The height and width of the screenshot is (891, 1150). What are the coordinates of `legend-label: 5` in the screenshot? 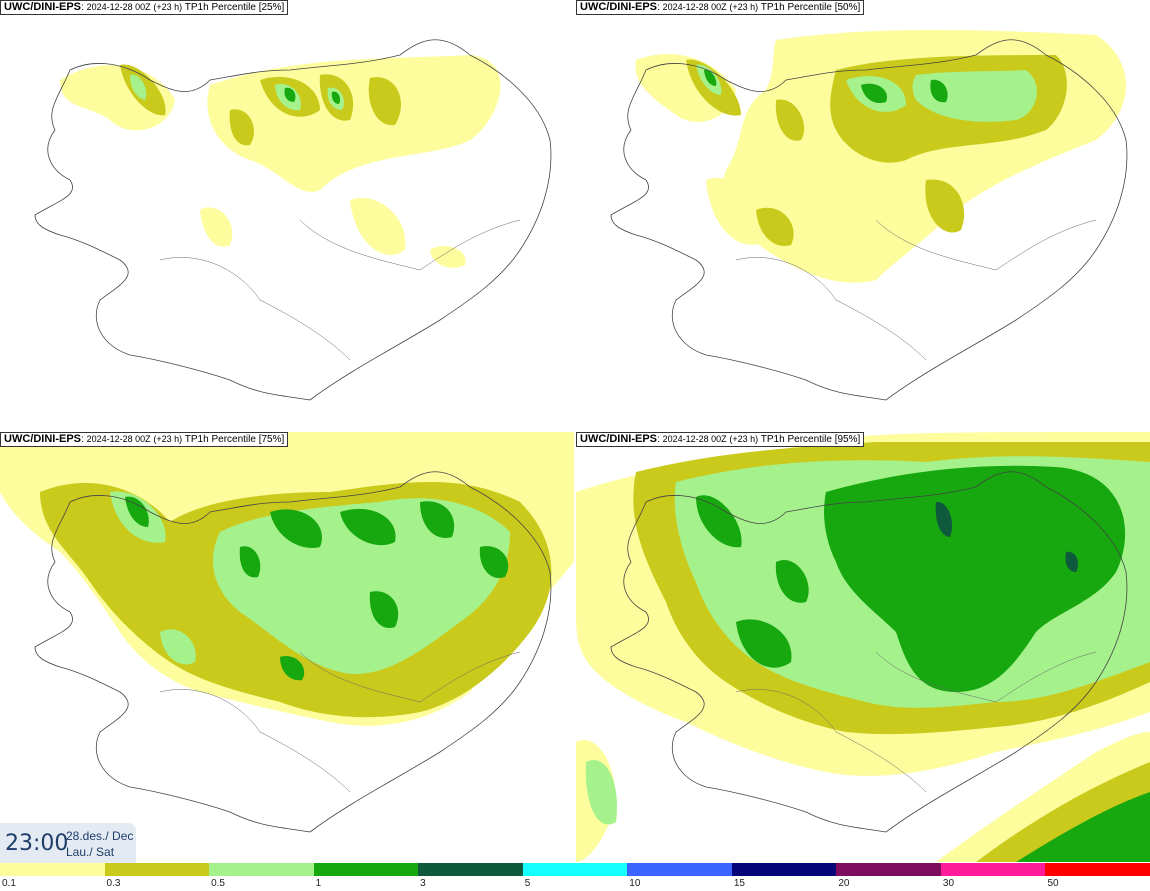 It's located at (527, 883).